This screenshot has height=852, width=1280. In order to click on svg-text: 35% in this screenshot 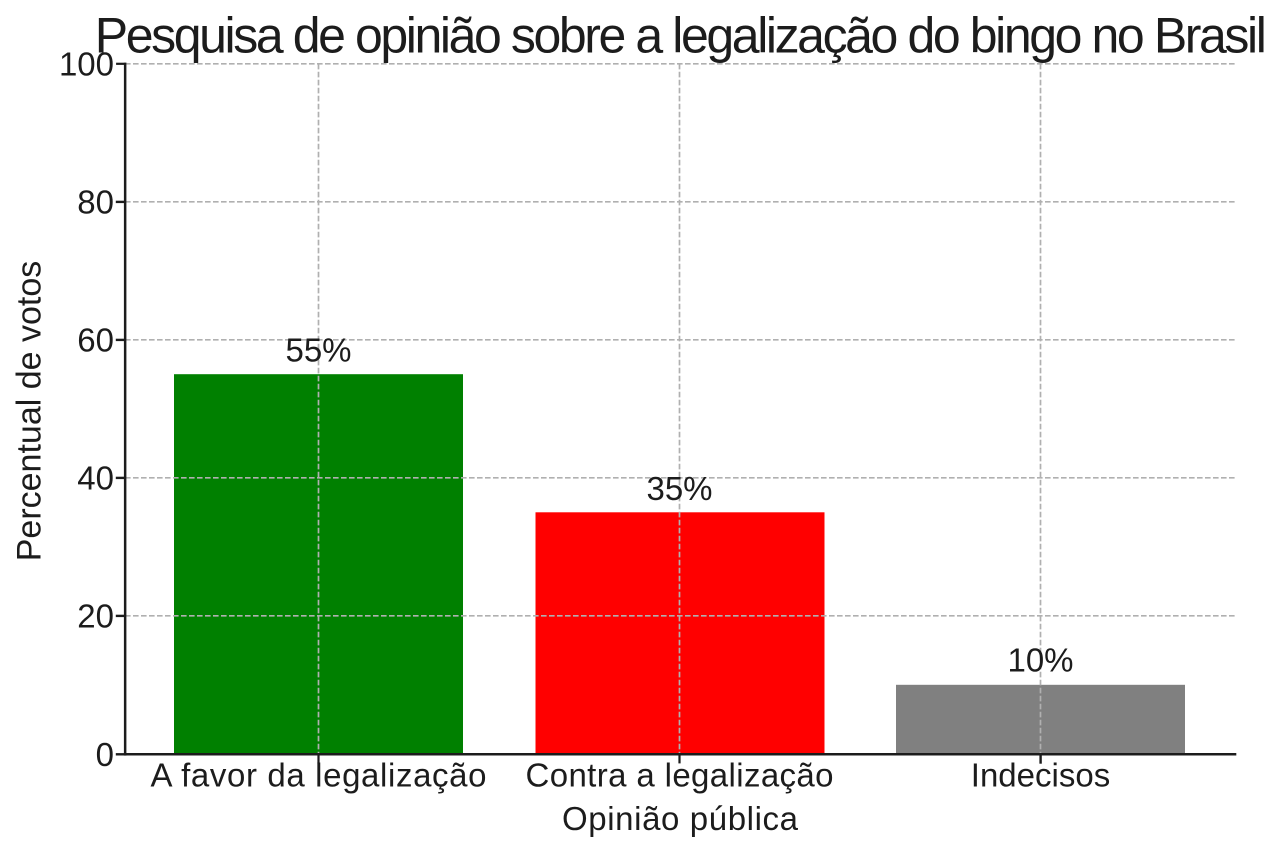, I will do `click(679, 488)`.